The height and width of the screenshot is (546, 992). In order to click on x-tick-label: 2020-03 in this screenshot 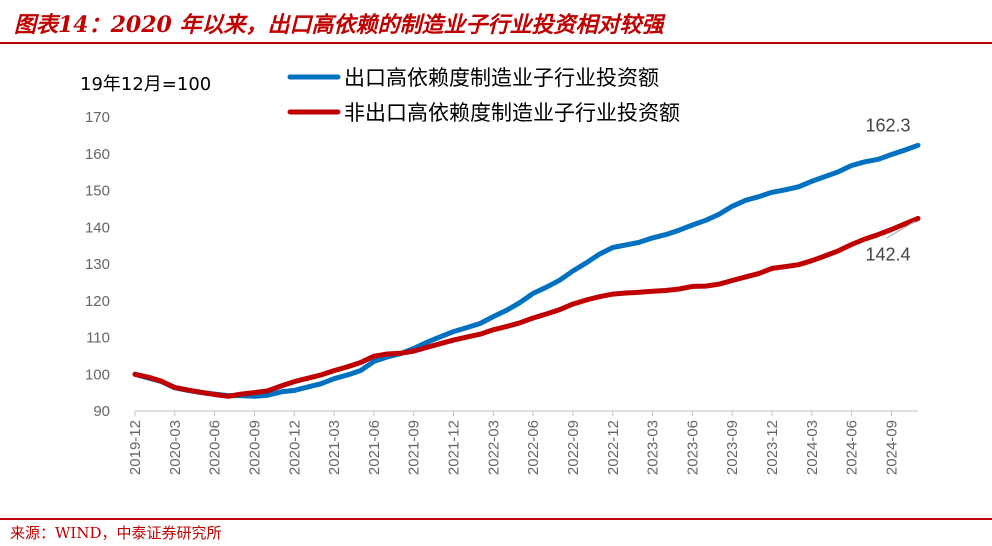, I will do `click(175, 447)`.